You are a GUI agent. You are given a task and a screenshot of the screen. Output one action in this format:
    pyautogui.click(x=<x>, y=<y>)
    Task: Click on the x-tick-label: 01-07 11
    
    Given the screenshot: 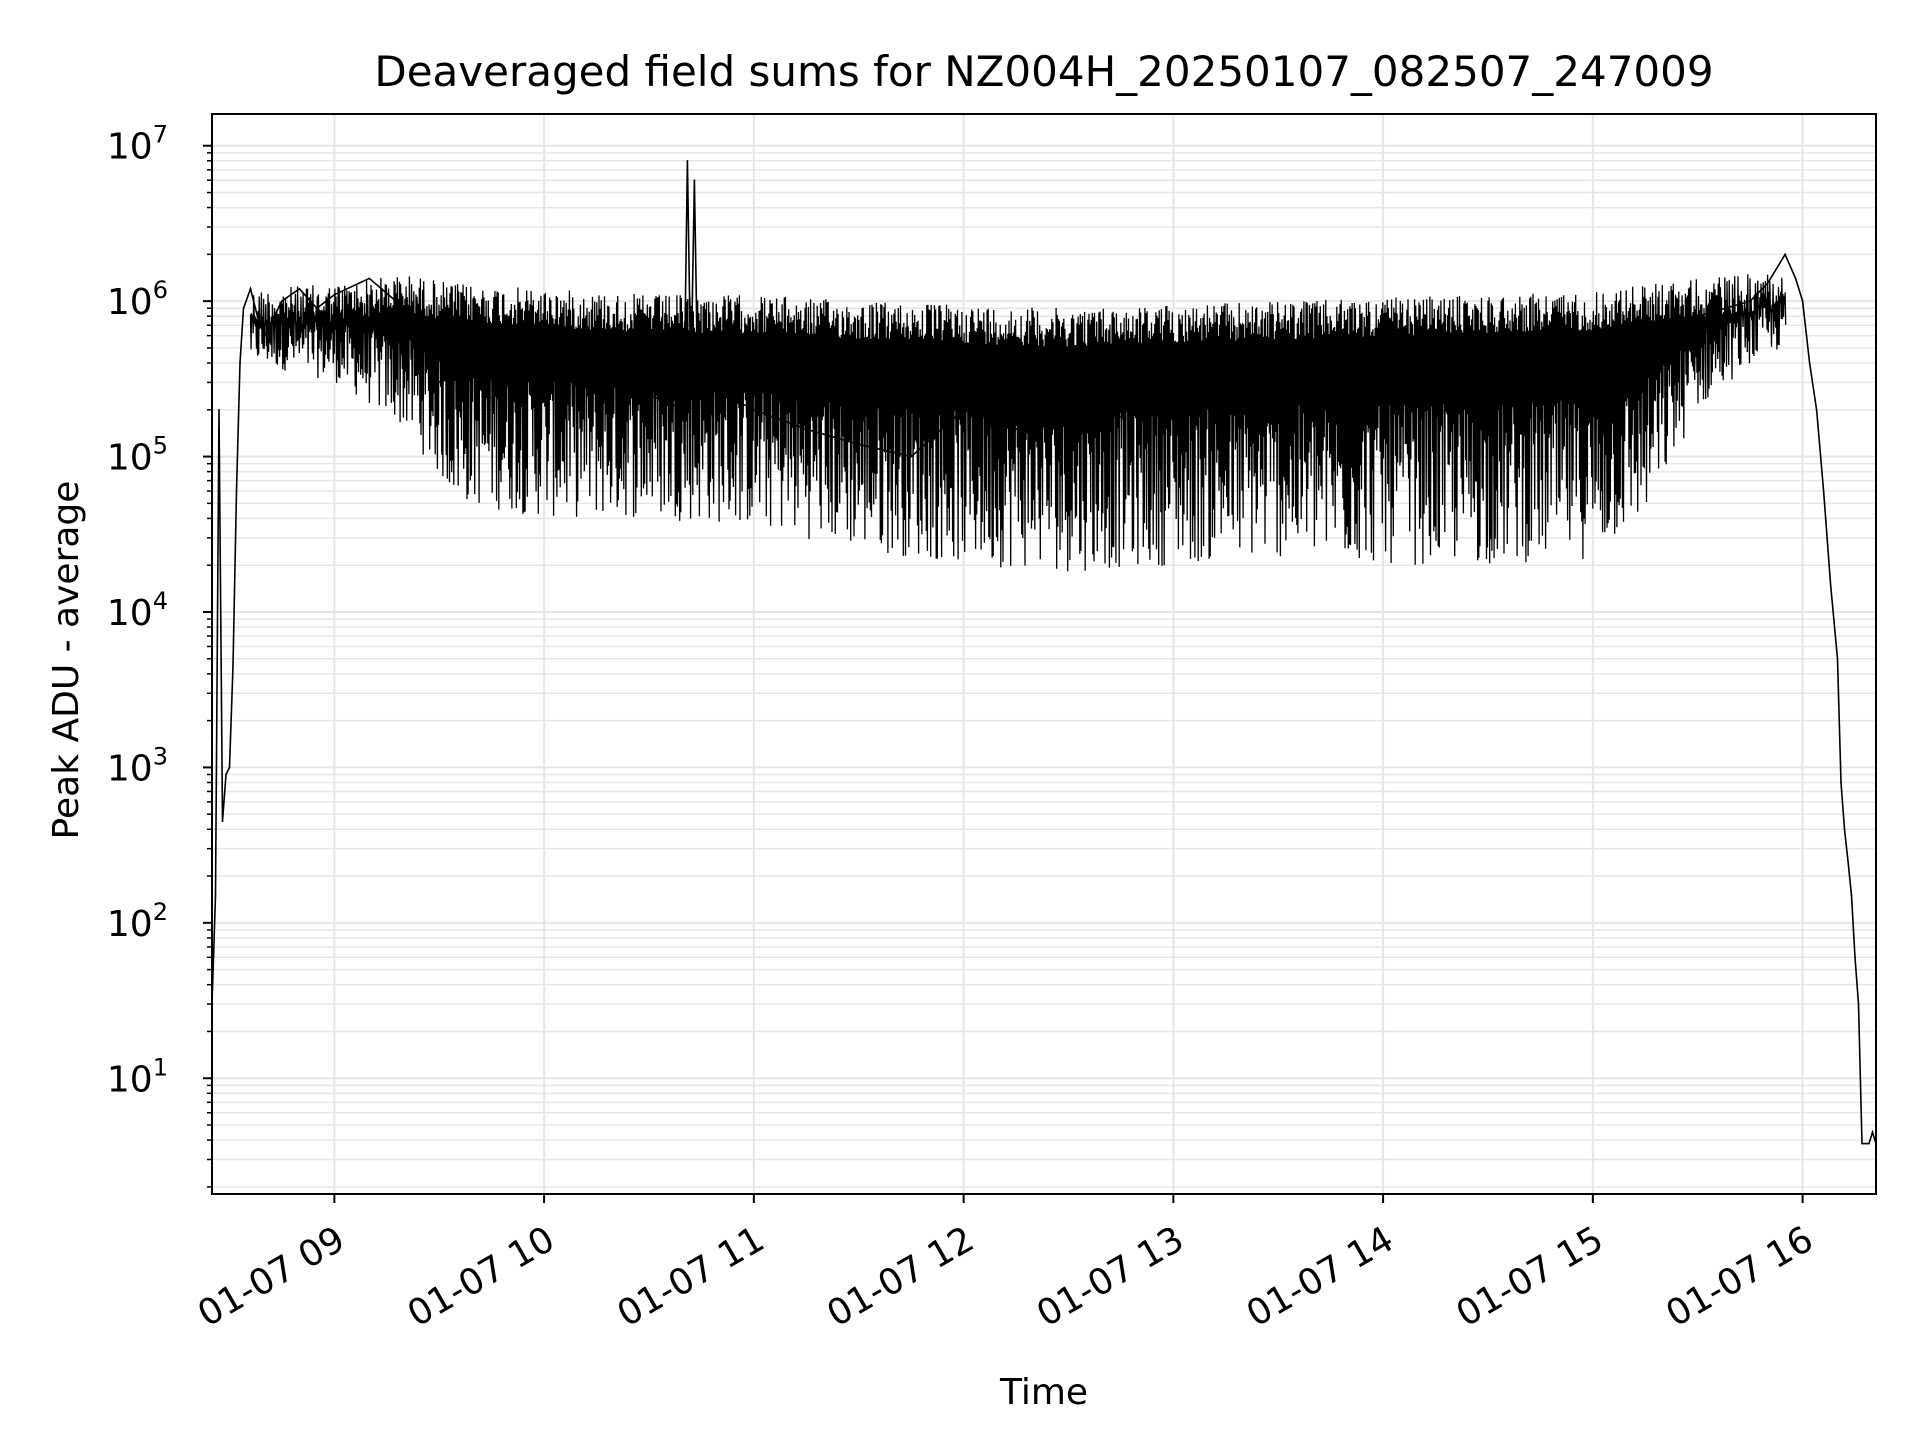 What is the action you would take?
    pyautogui.click(x=691, y=1277)
    